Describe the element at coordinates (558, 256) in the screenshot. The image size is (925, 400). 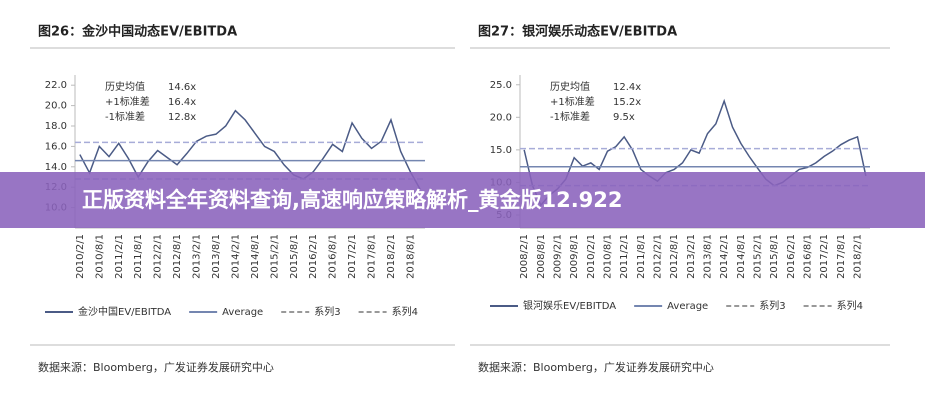
I see `x-tick-label: 2009/2/1` at that location.